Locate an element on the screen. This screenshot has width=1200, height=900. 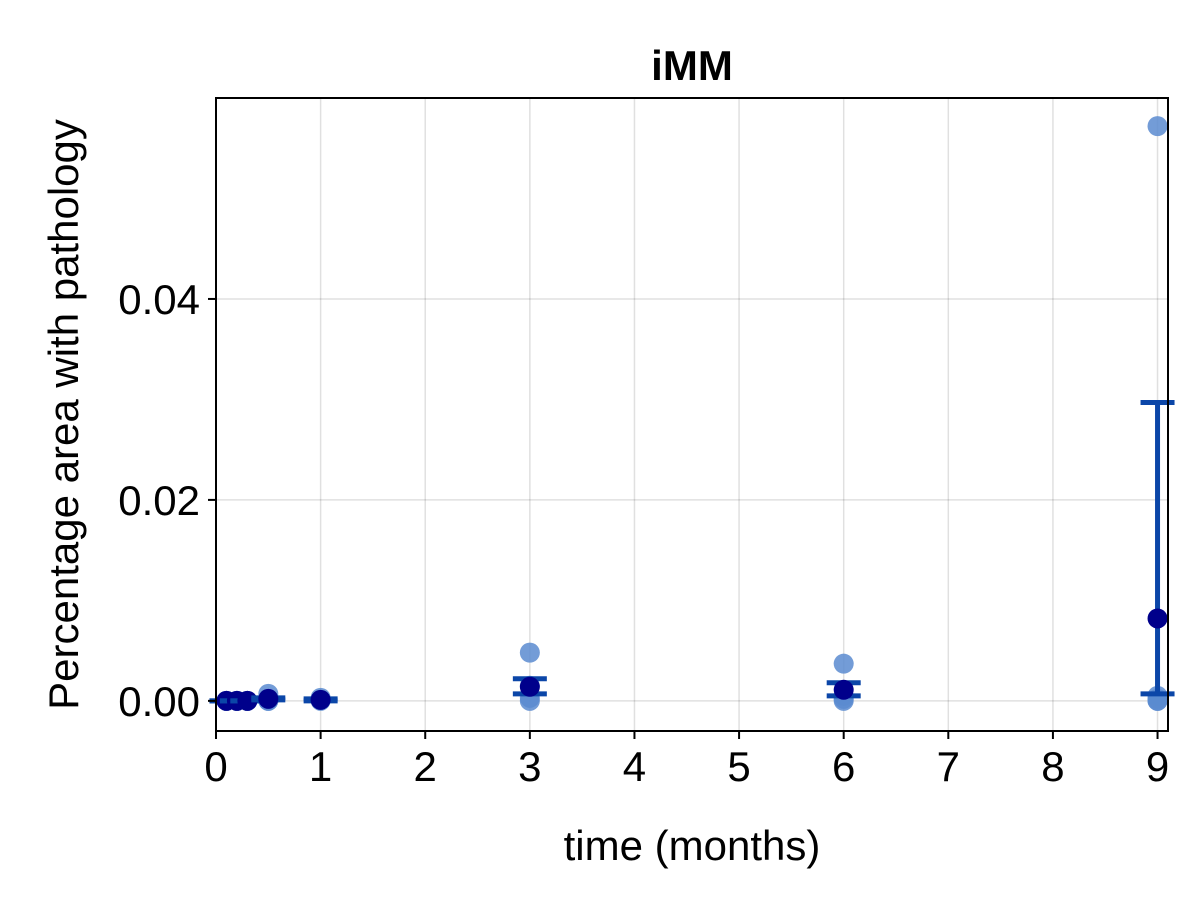
y-axis-label: Percentage area with pathology is located at coordinates (63, 414).